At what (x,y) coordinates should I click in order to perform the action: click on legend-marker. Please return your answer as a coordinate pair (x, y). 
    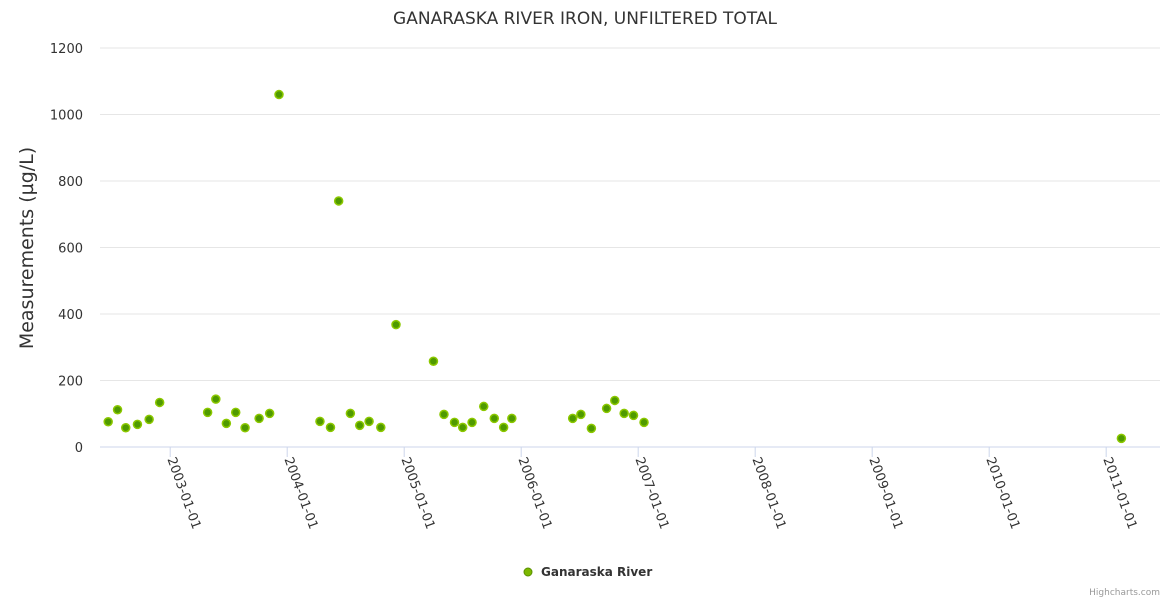
    Looking at the image, I should click on (528, 572).